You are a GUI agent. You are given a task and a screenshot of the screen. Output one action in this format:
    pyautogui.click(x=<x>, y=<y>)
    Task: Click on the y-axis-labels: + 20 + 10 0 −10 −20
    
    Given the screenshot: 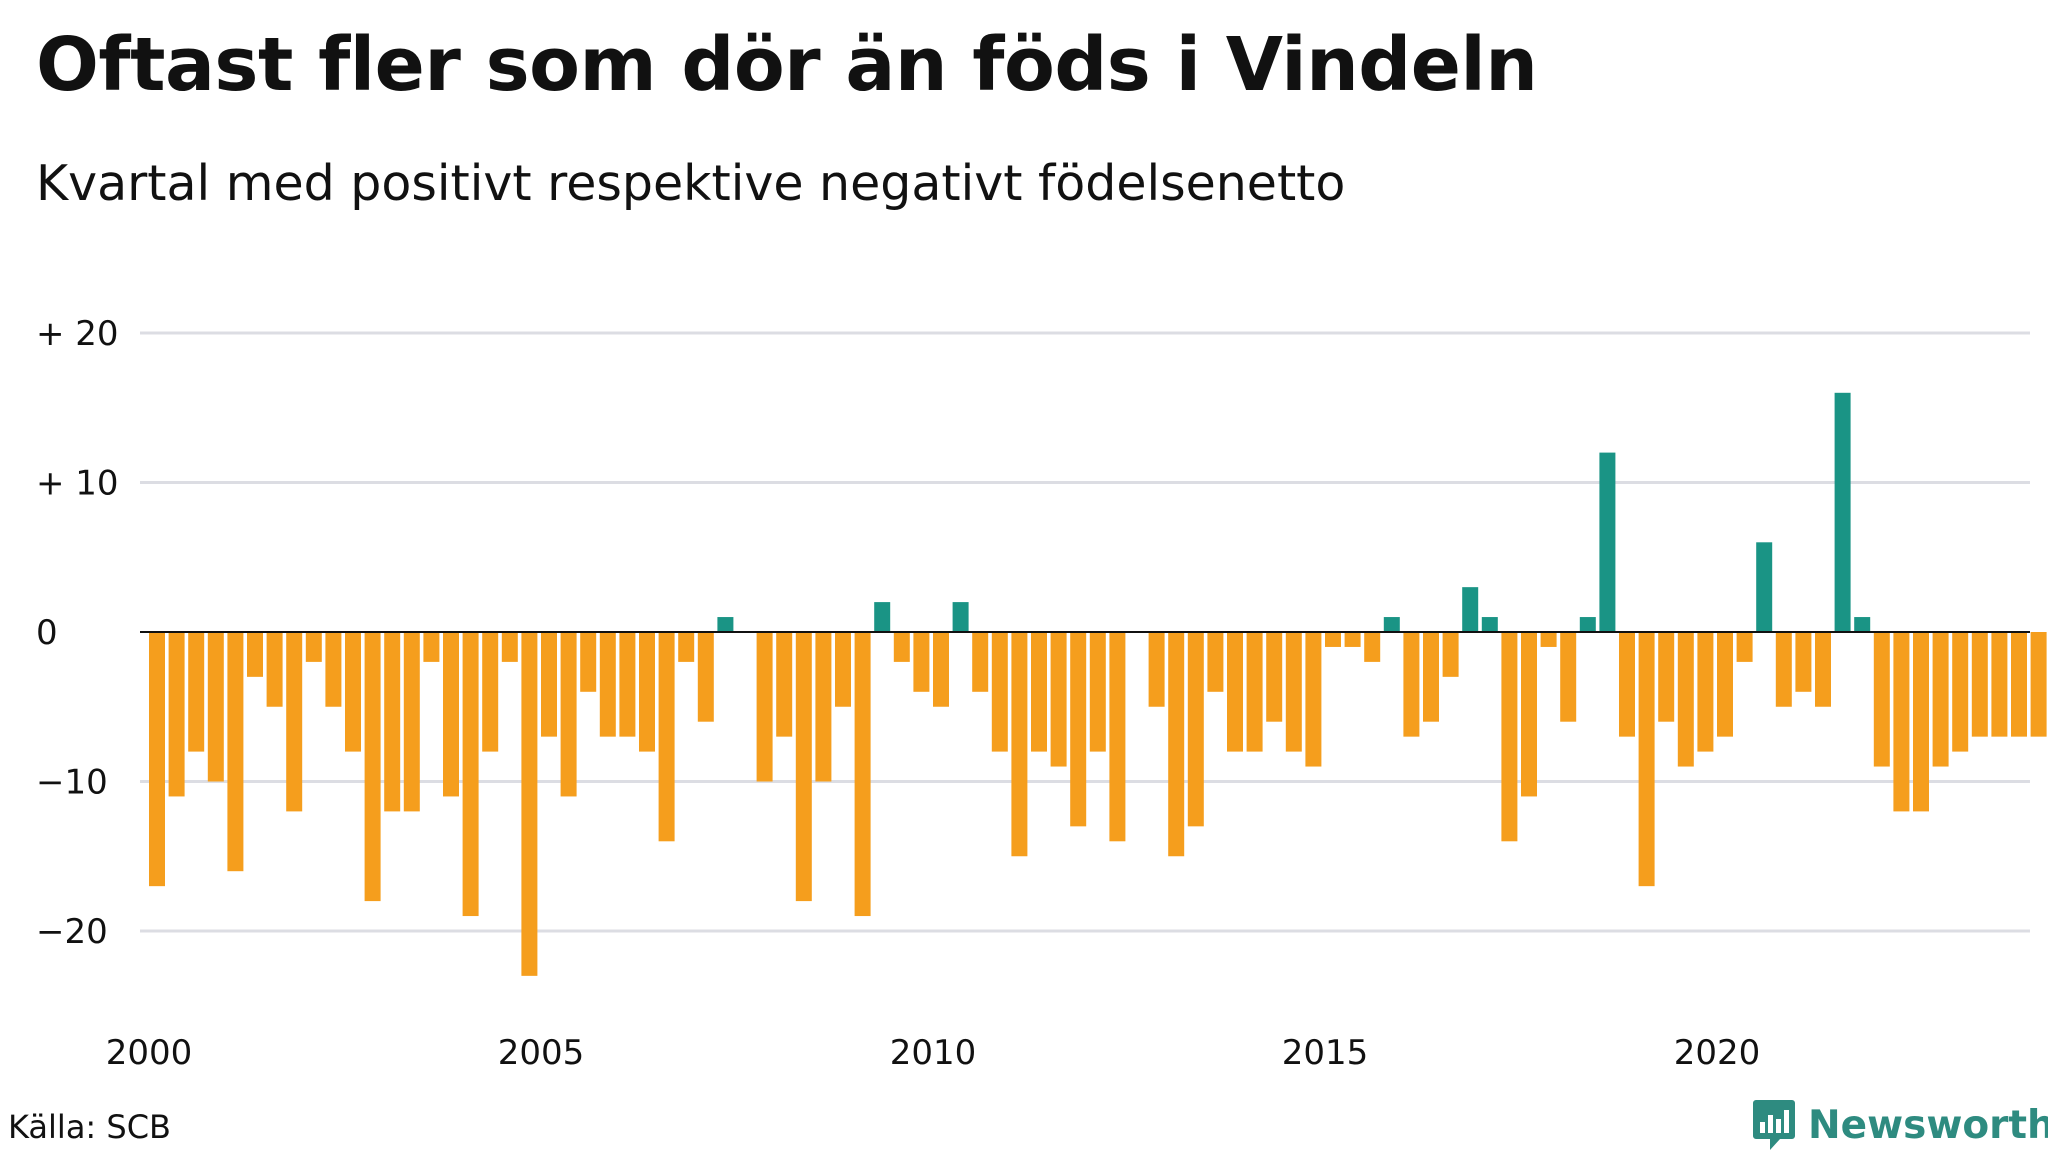 What is the action you would take?
    pyautogui.click(x=77, y=633)
    